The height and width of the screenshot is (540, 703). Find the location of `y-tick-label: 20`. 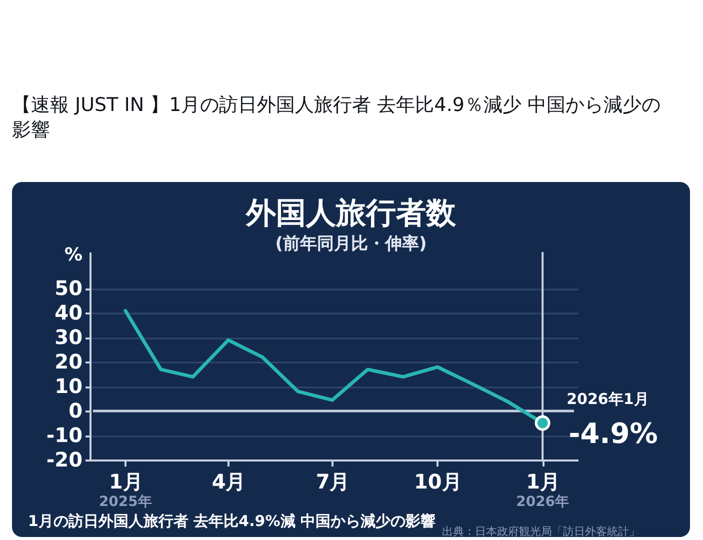

y-tick-label: 20 is located at coordinates (68, 362).